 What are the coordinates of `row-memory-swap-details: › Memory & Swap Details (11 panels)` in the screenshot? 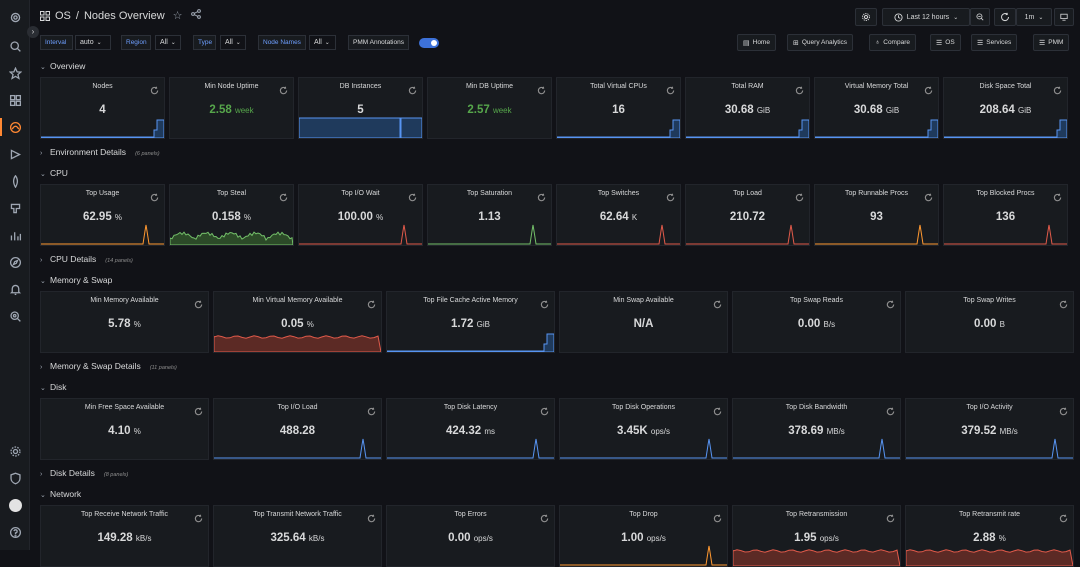 It's located at (108, 366).